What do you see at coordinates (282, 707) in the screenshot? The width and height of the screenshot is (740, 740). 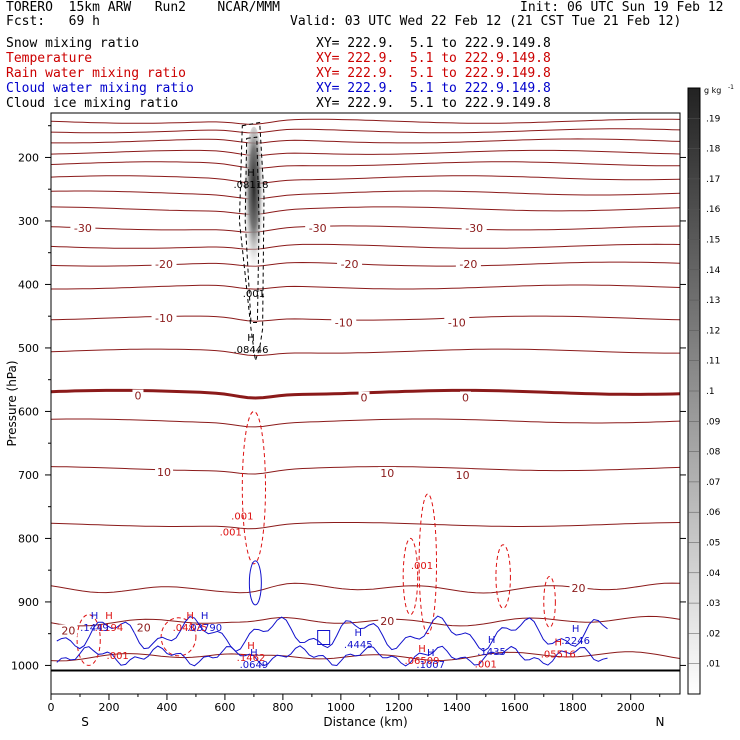 I see `x-tick-label: 800` at bounding box center [282, 707].